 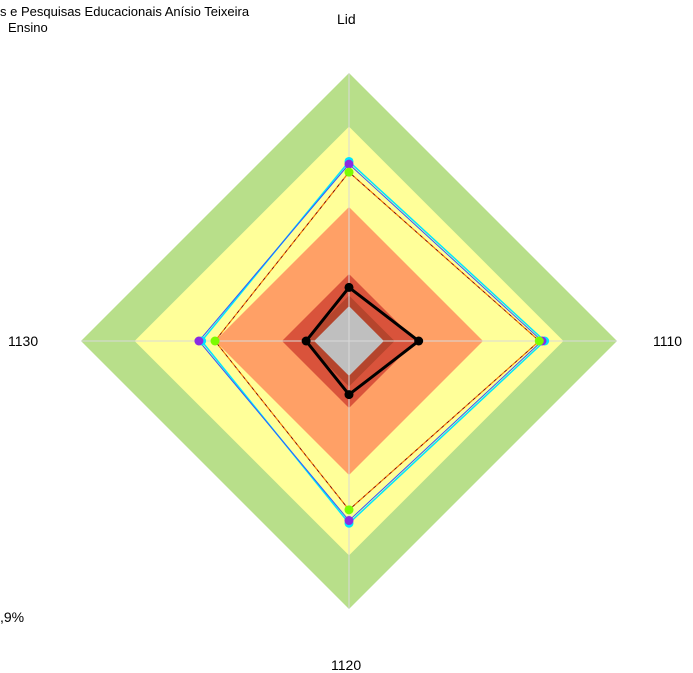 I want to click on axis-label-1130: 1130, so click(x=23, y=341).